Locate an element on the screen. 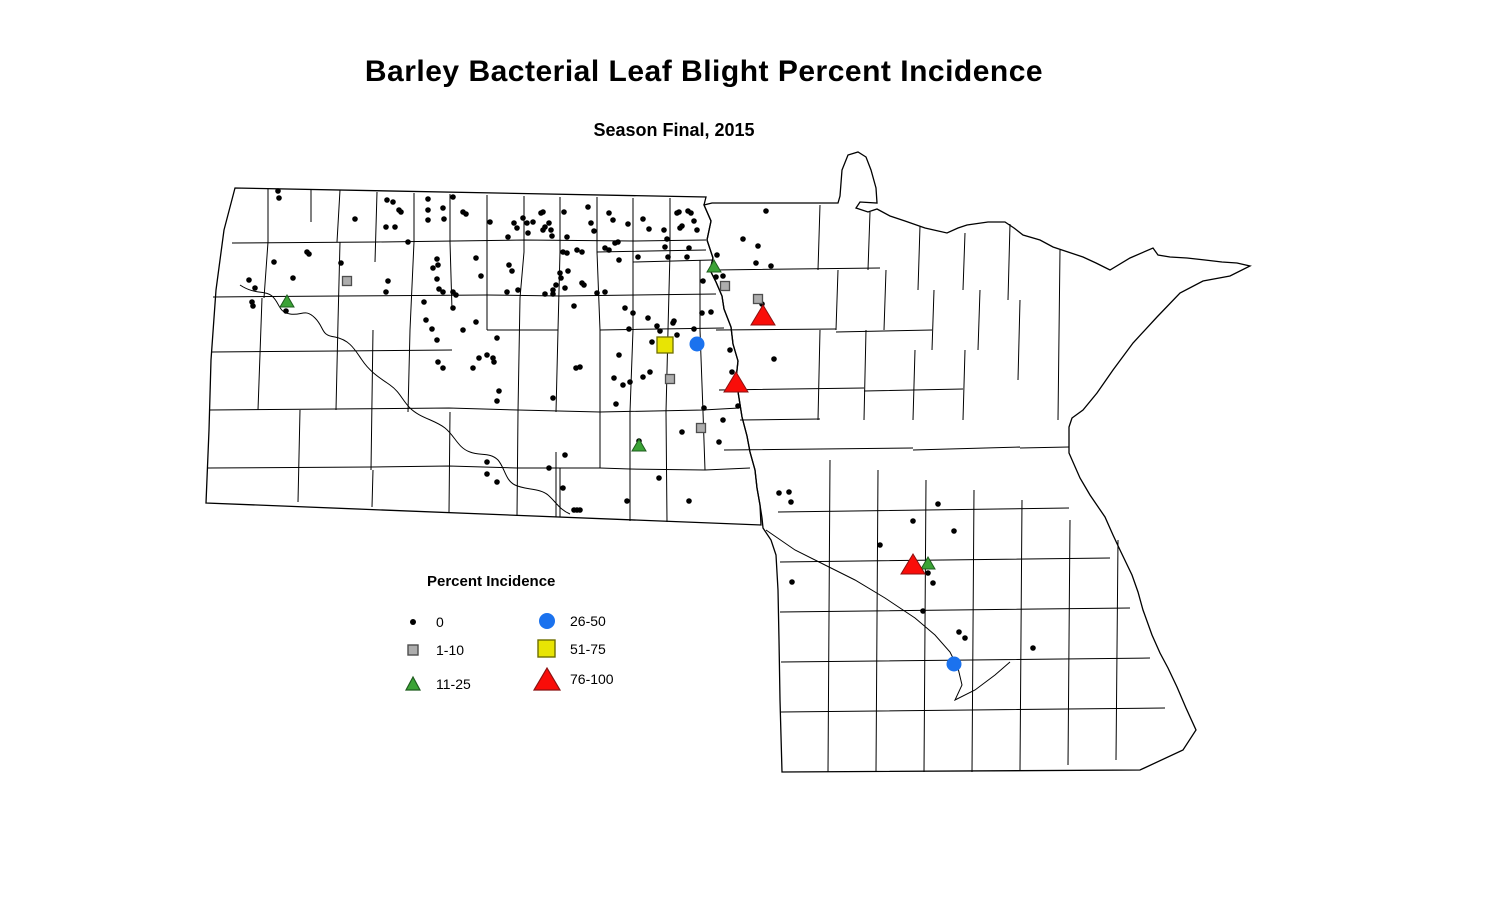 This screenshot has height=900, width=1503. legend-item-11-25: 11-25 is located at coordinates (434, 684).